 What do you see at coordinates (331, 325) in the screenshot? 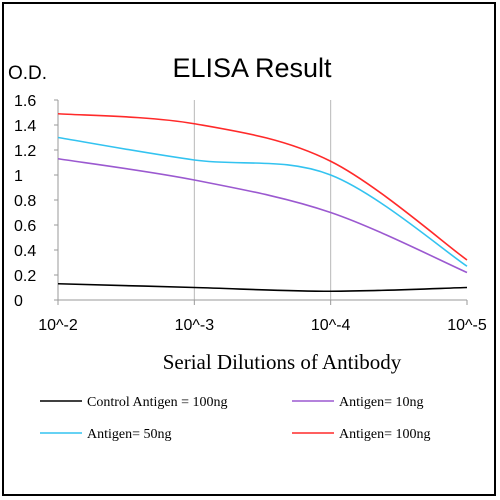
I see `x-tick-label: 10^-4` at bounding box center [331, 325].